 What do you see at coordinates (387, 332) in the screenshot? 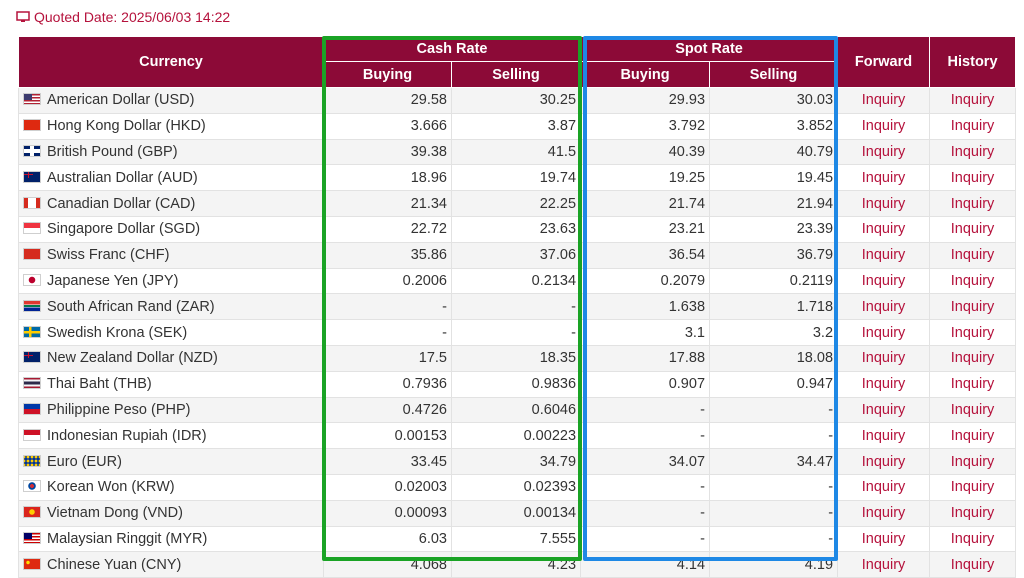
I see `cash-buying-cell: -` at bounding box center [387, 332].